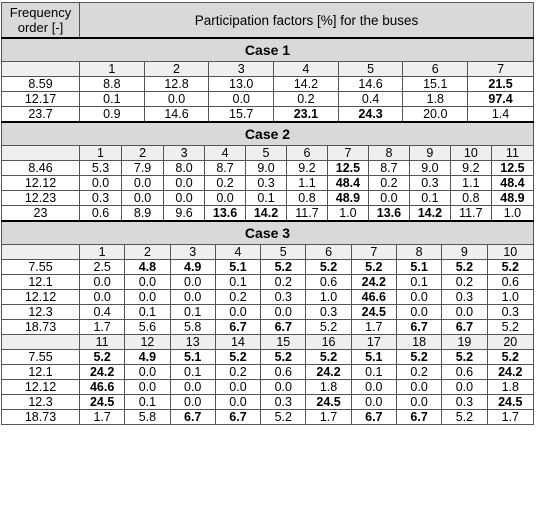 Image resolution: width=536 pixels, height=521 pixels. I want to click on value-cell: 1.7, so click(102, 417).